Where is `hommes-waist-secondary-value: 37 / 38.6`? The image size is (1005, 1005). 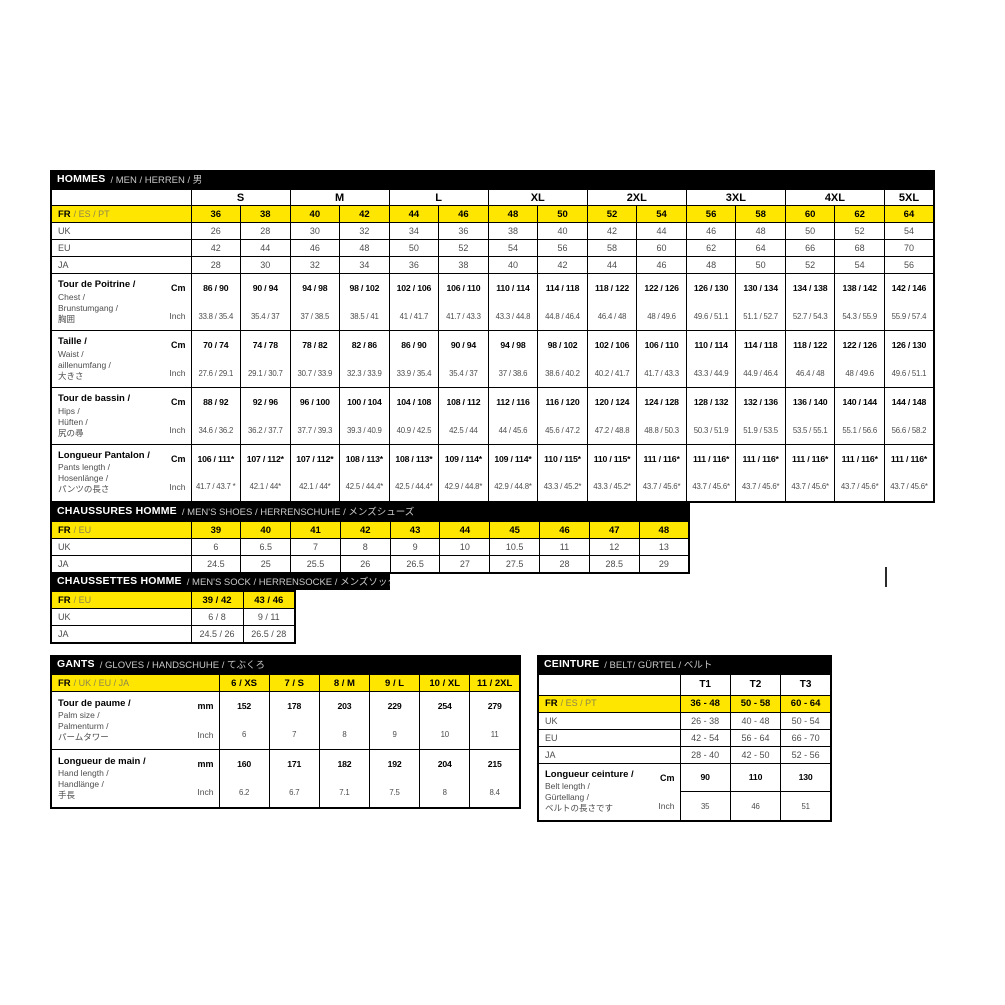 hommes-waist-secondary-value: 37 / 38.6 is located at coordinates (513, 373).